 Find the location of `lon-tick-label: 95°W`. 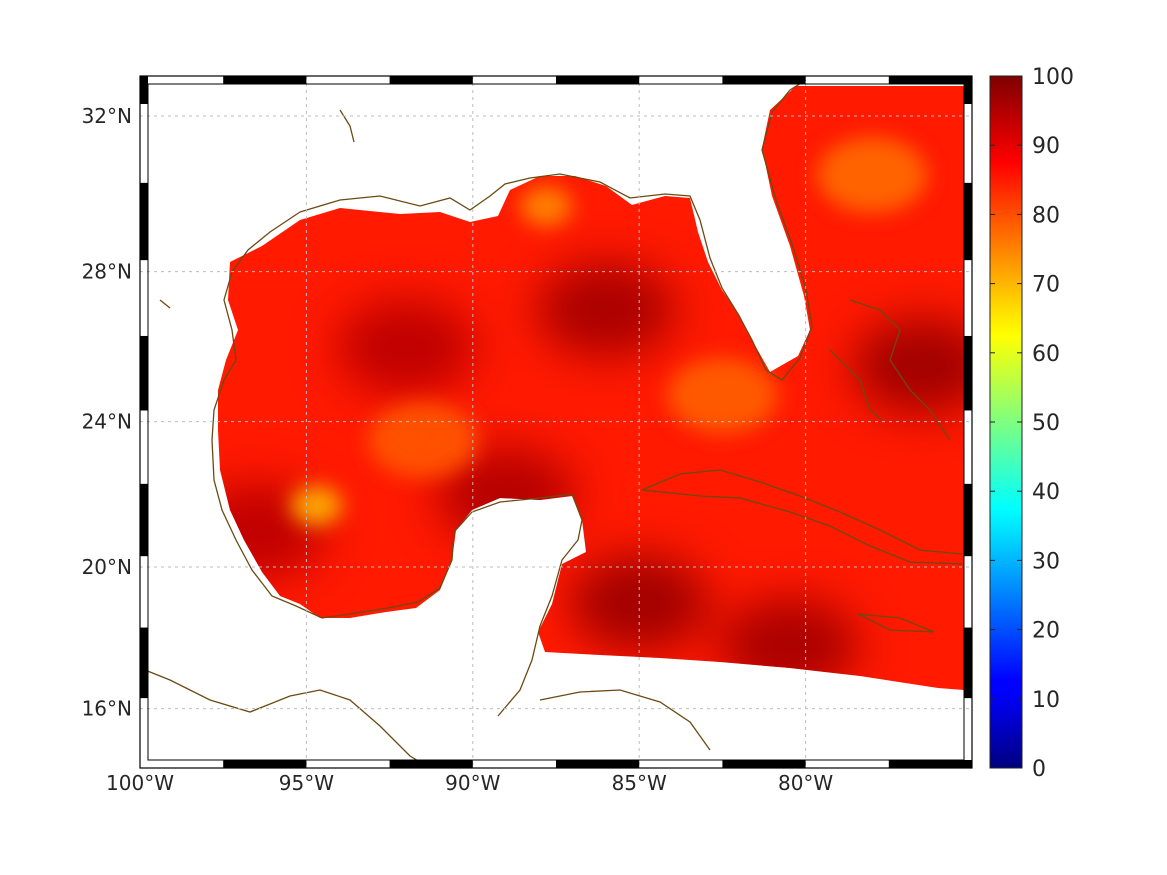

lon-tick-label: 95°W is located at coordinates (306, 783).